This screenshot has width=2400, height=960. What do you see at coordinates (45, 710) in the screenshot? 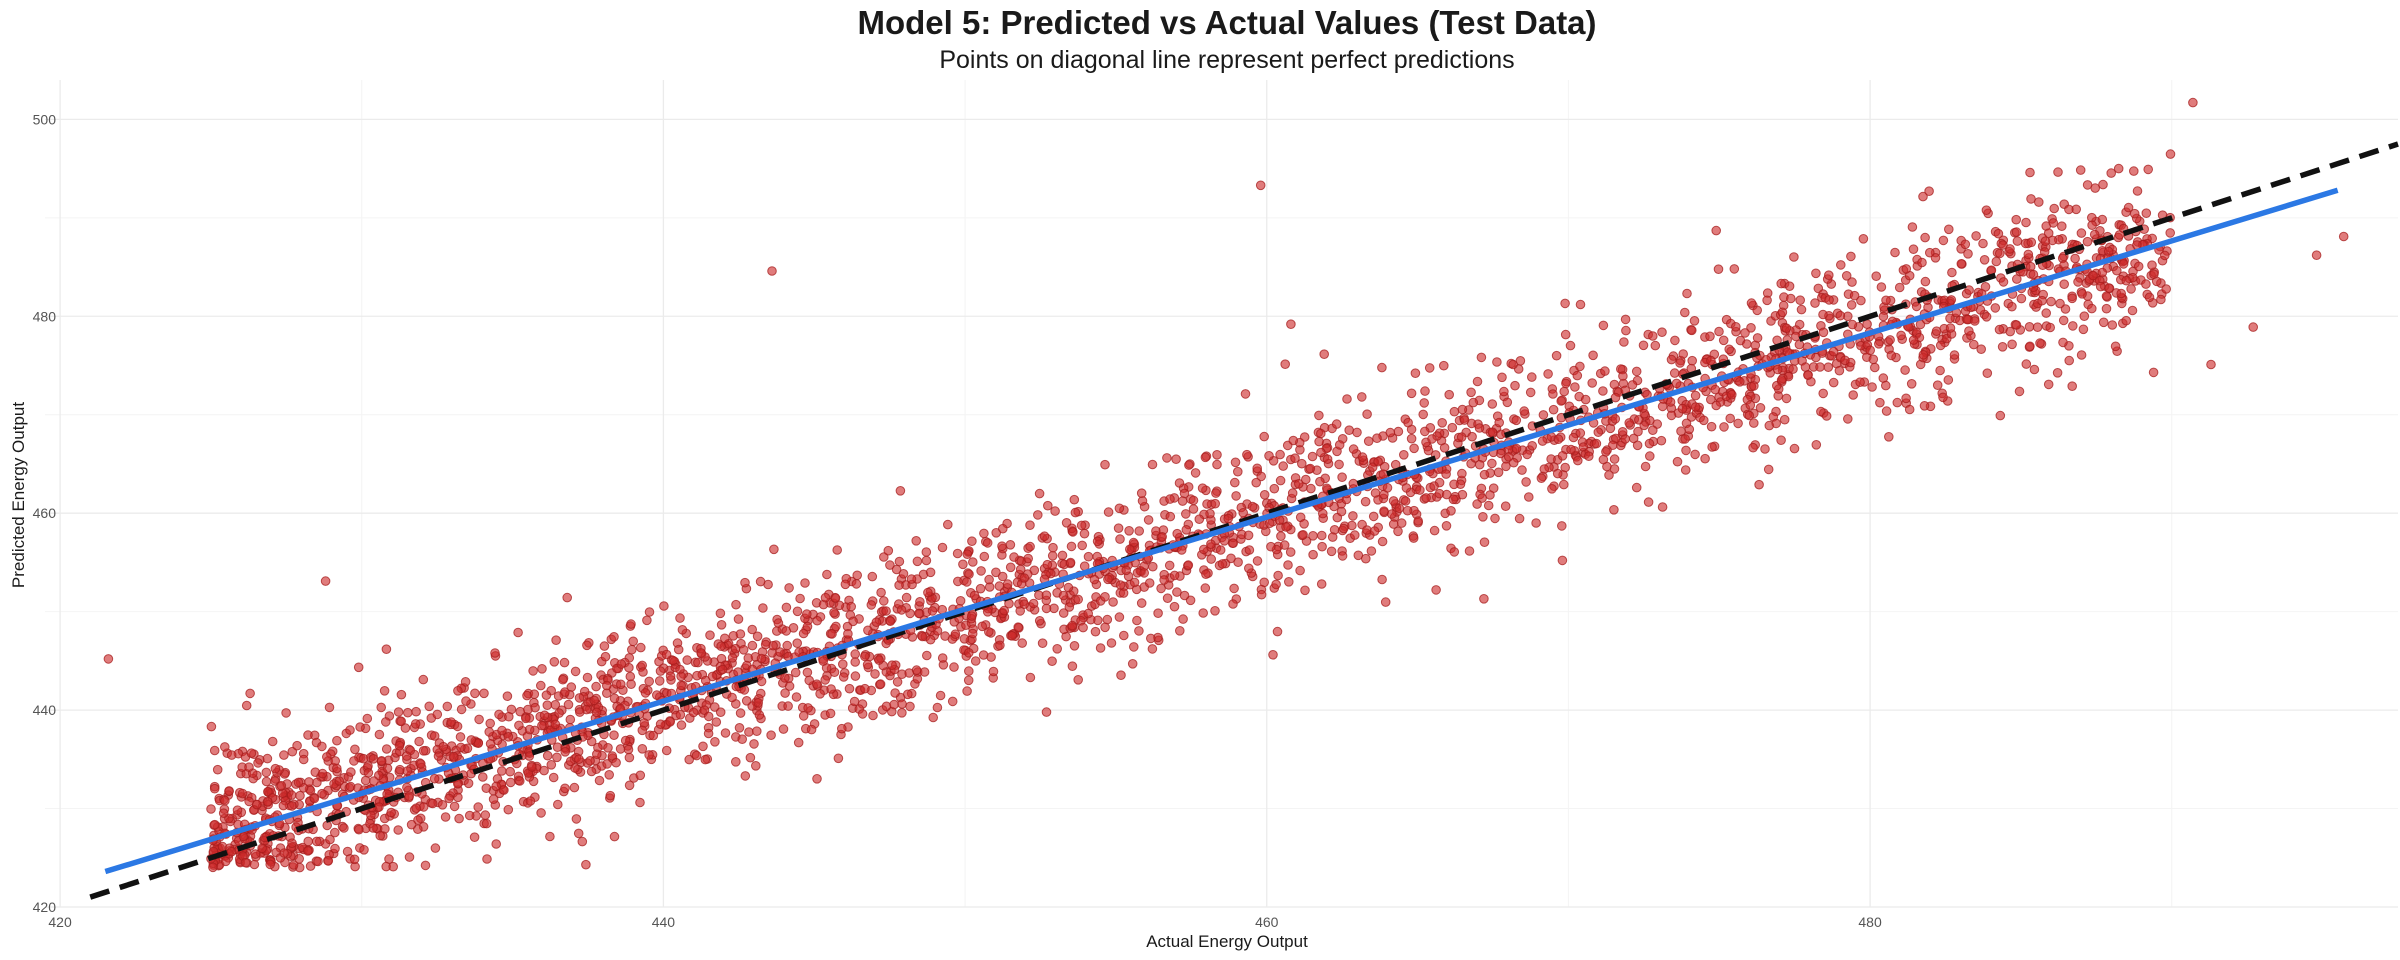
I see `y-tick-label: 440` at bounding box center [45, 710].